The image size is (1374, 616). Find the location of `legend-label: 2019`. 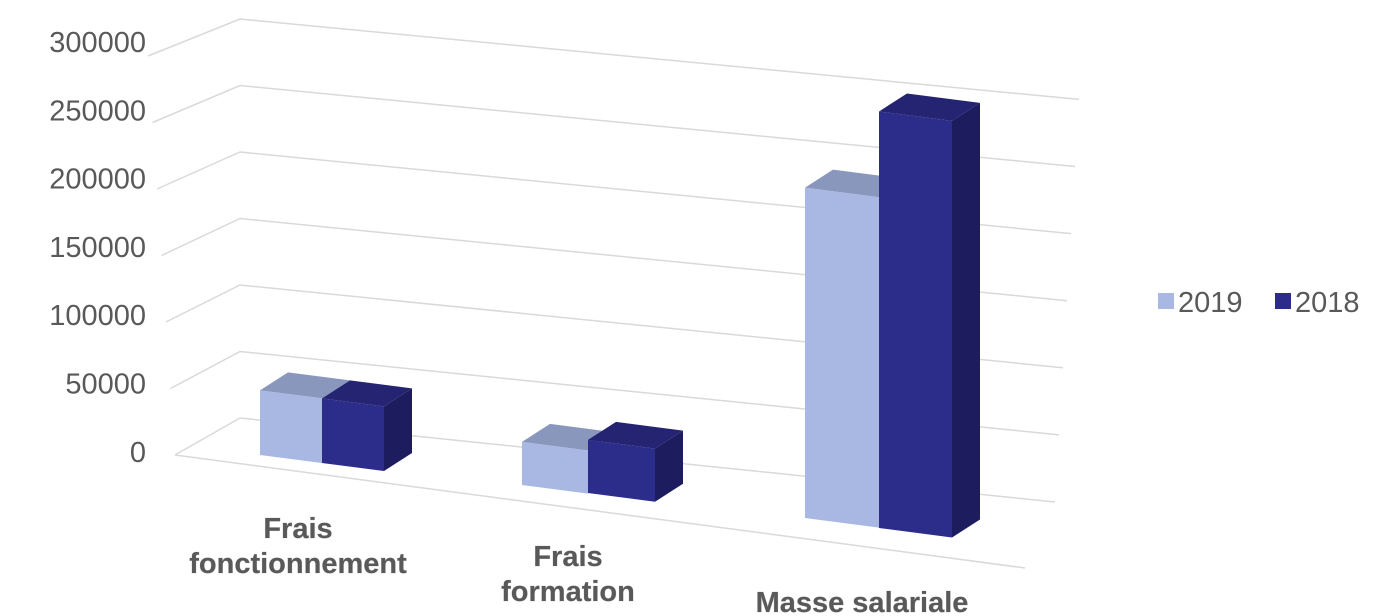

legend-label: 2019 is located at coordinates (1210, 303).